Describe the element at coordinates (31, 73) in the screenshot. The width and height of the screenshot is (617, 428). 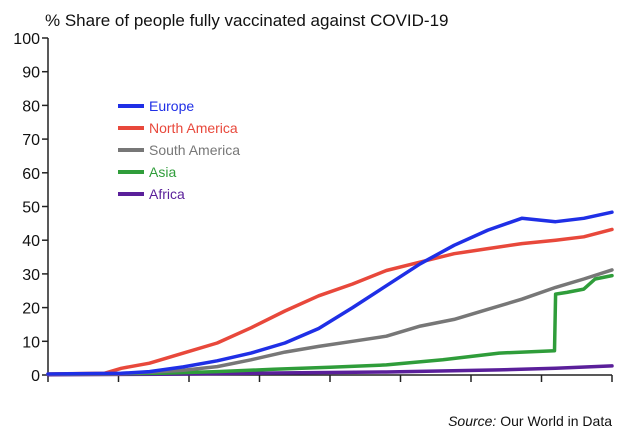
I see `y-tick-label: 90` at that location.